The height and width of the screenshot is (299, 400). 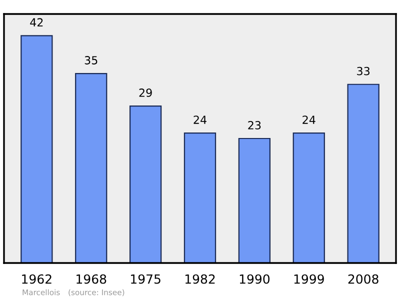 I want to click on data-label: 33, so click(x=363, y=71).